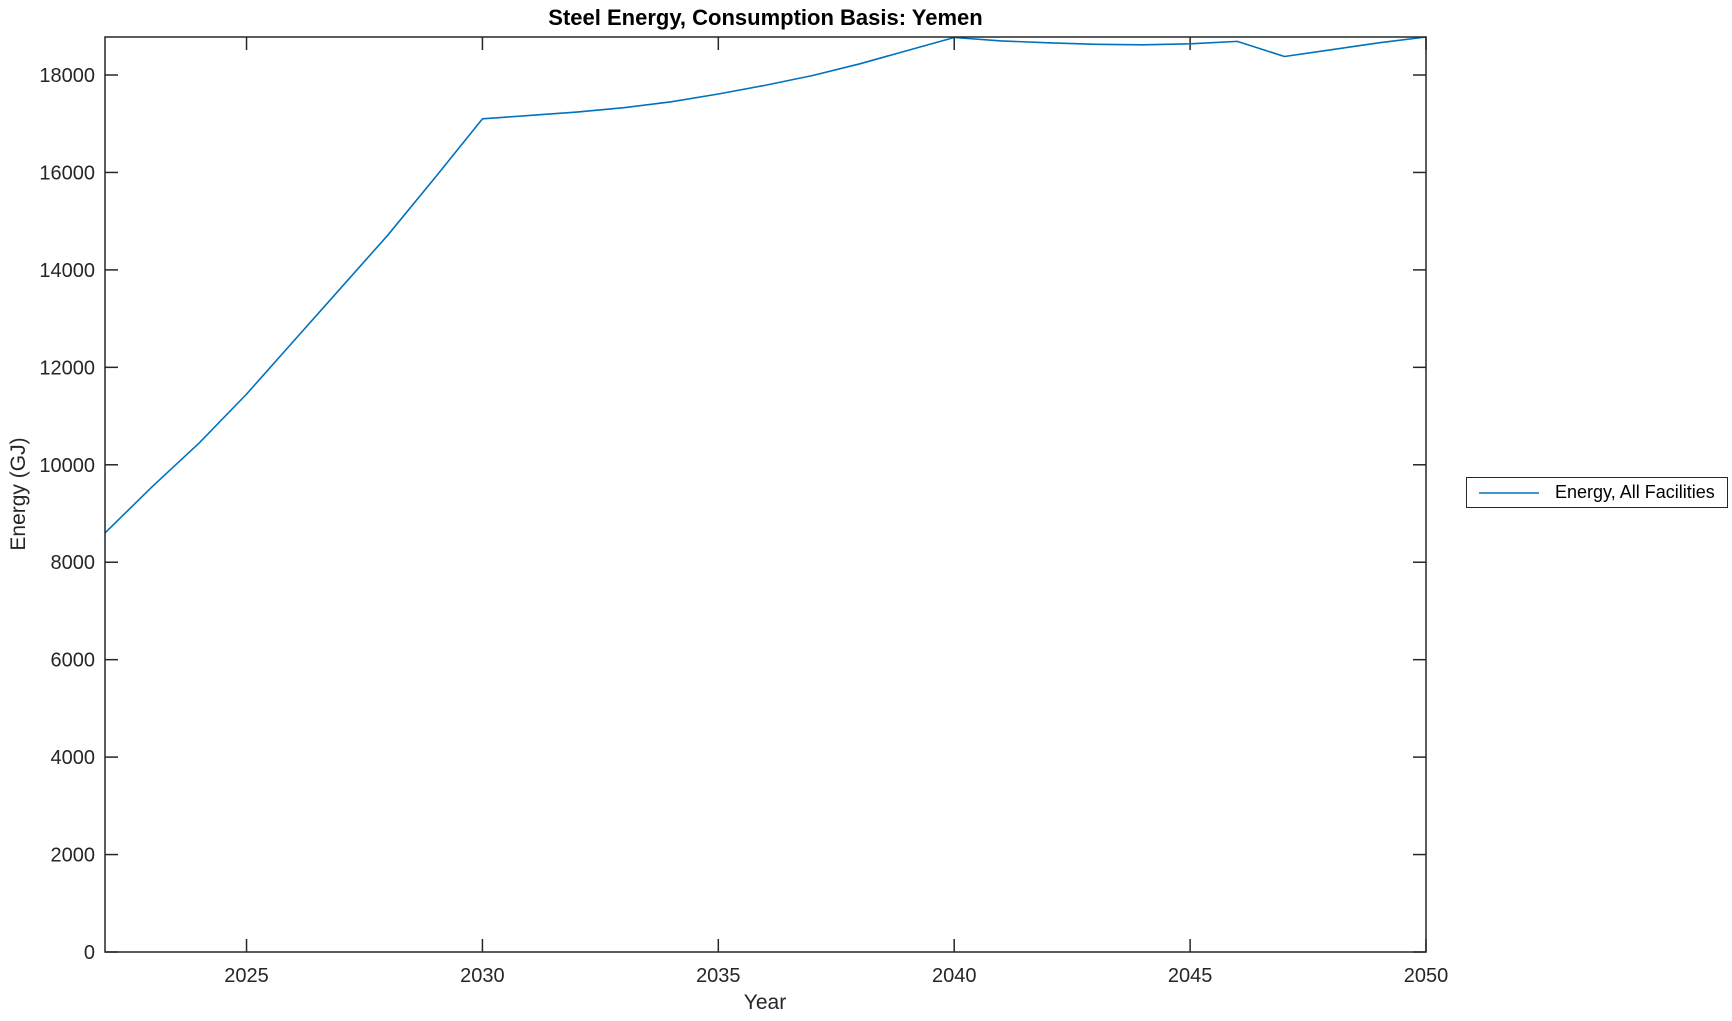 This screenshot has height=1021, width=1732. What do you see at coordinates (482, 976) in the screenshot?
I see `x-tick-label: 2030` at bounding box center [482, 976].